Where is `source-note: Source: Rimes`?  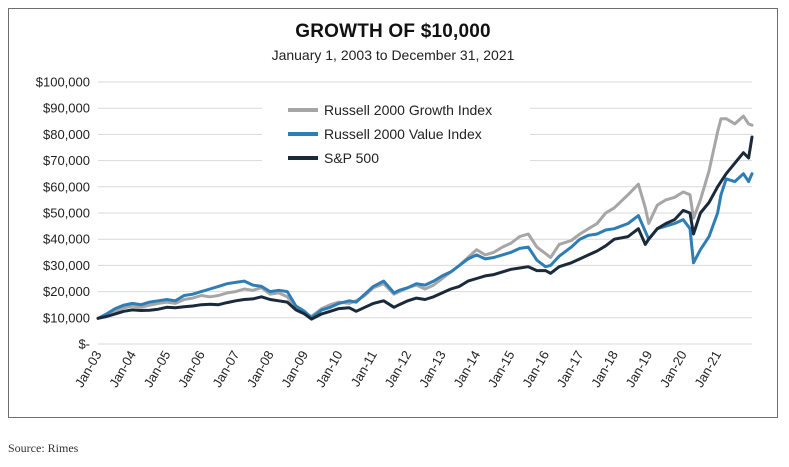
source-note: Source: Rimes is located at coordinates (43, 448).